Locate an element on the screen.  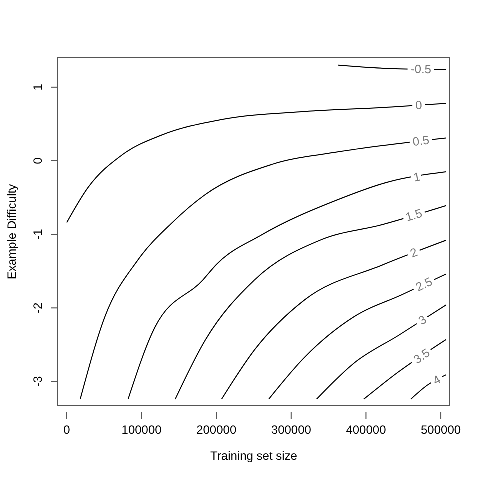
x-tick-label: 200000 is located at coordinates (216, 430).